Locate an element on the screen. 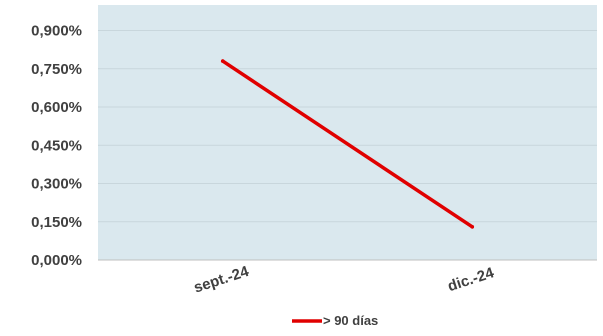  legend: > 90 días is located at coordinates (335, 320).